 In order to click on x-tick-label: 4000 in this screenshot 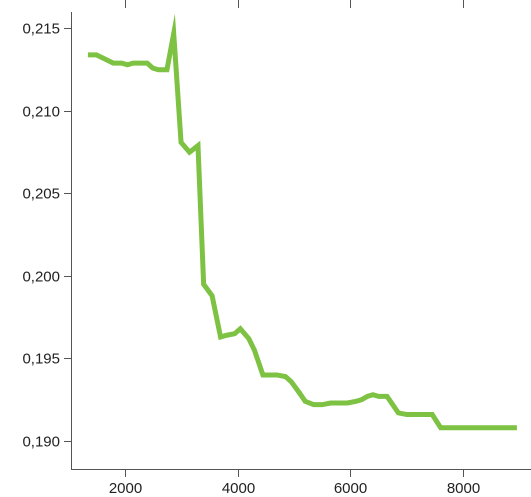, I will do `click(238, 488)`.